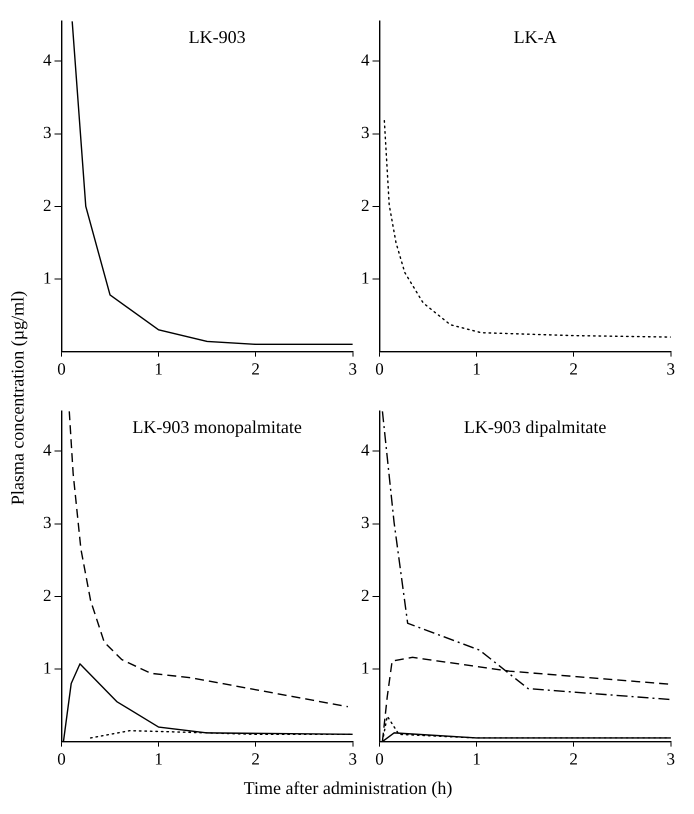 The height and width of the screenshot is (814, 694). Describe the element at coordinates (535, 36) in the screenshot. I see `chart-title: LK-A` at that location.